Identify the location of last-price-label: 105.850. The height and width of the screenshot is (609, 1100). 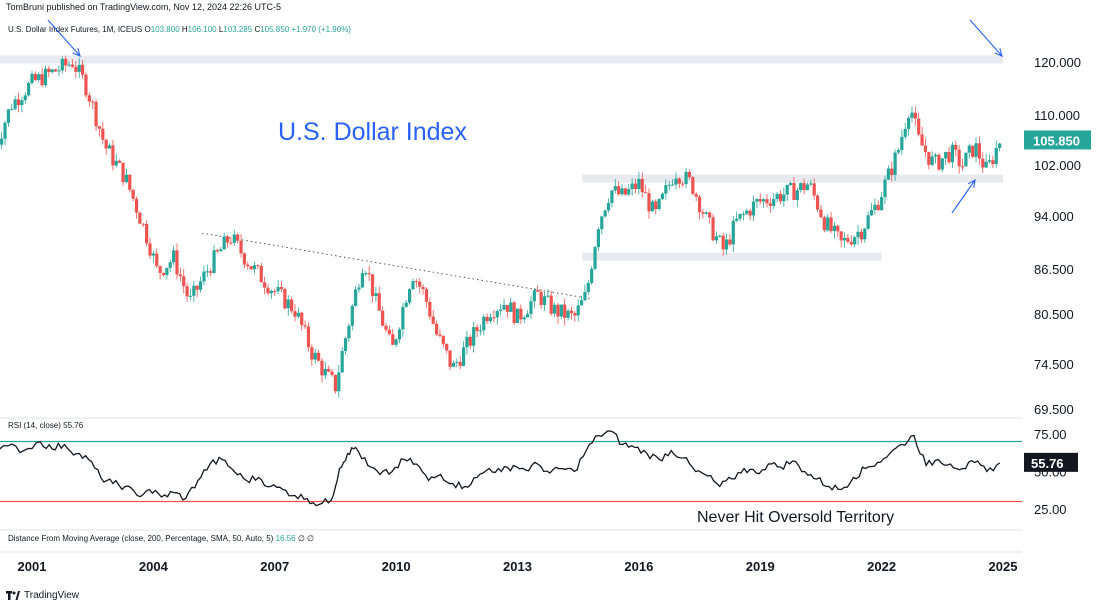
(1056, 140).